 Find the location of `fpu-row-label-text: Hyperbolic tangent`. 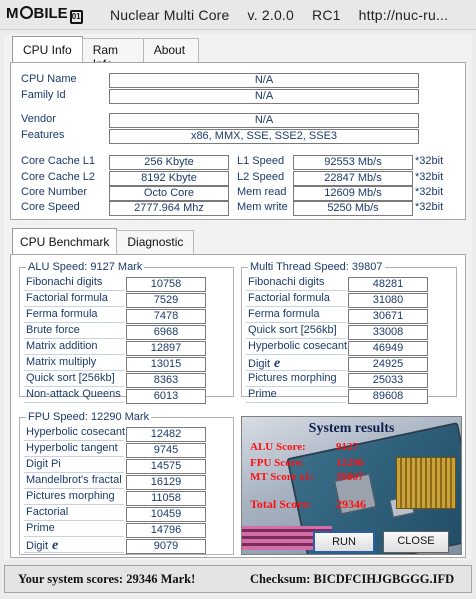

fpu-row-label-text: Hyperbolic tangent is located at coordinates (72, 448).